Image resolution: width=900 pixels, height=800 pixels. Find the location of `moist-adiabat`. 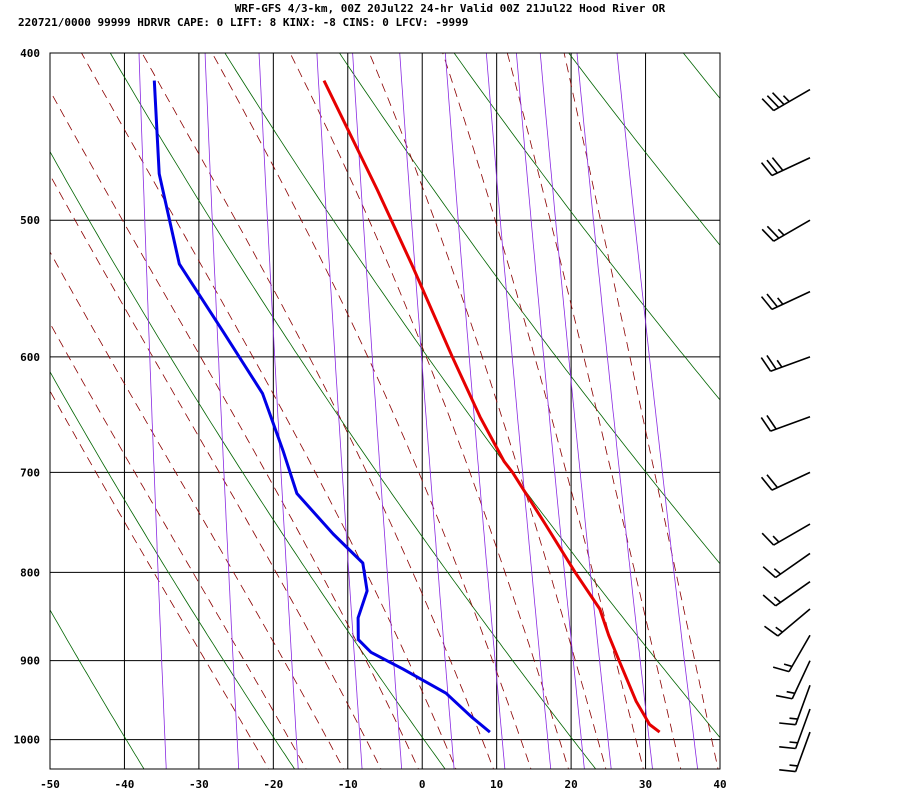

moist-adiabat is located at coordinates (160, 579).